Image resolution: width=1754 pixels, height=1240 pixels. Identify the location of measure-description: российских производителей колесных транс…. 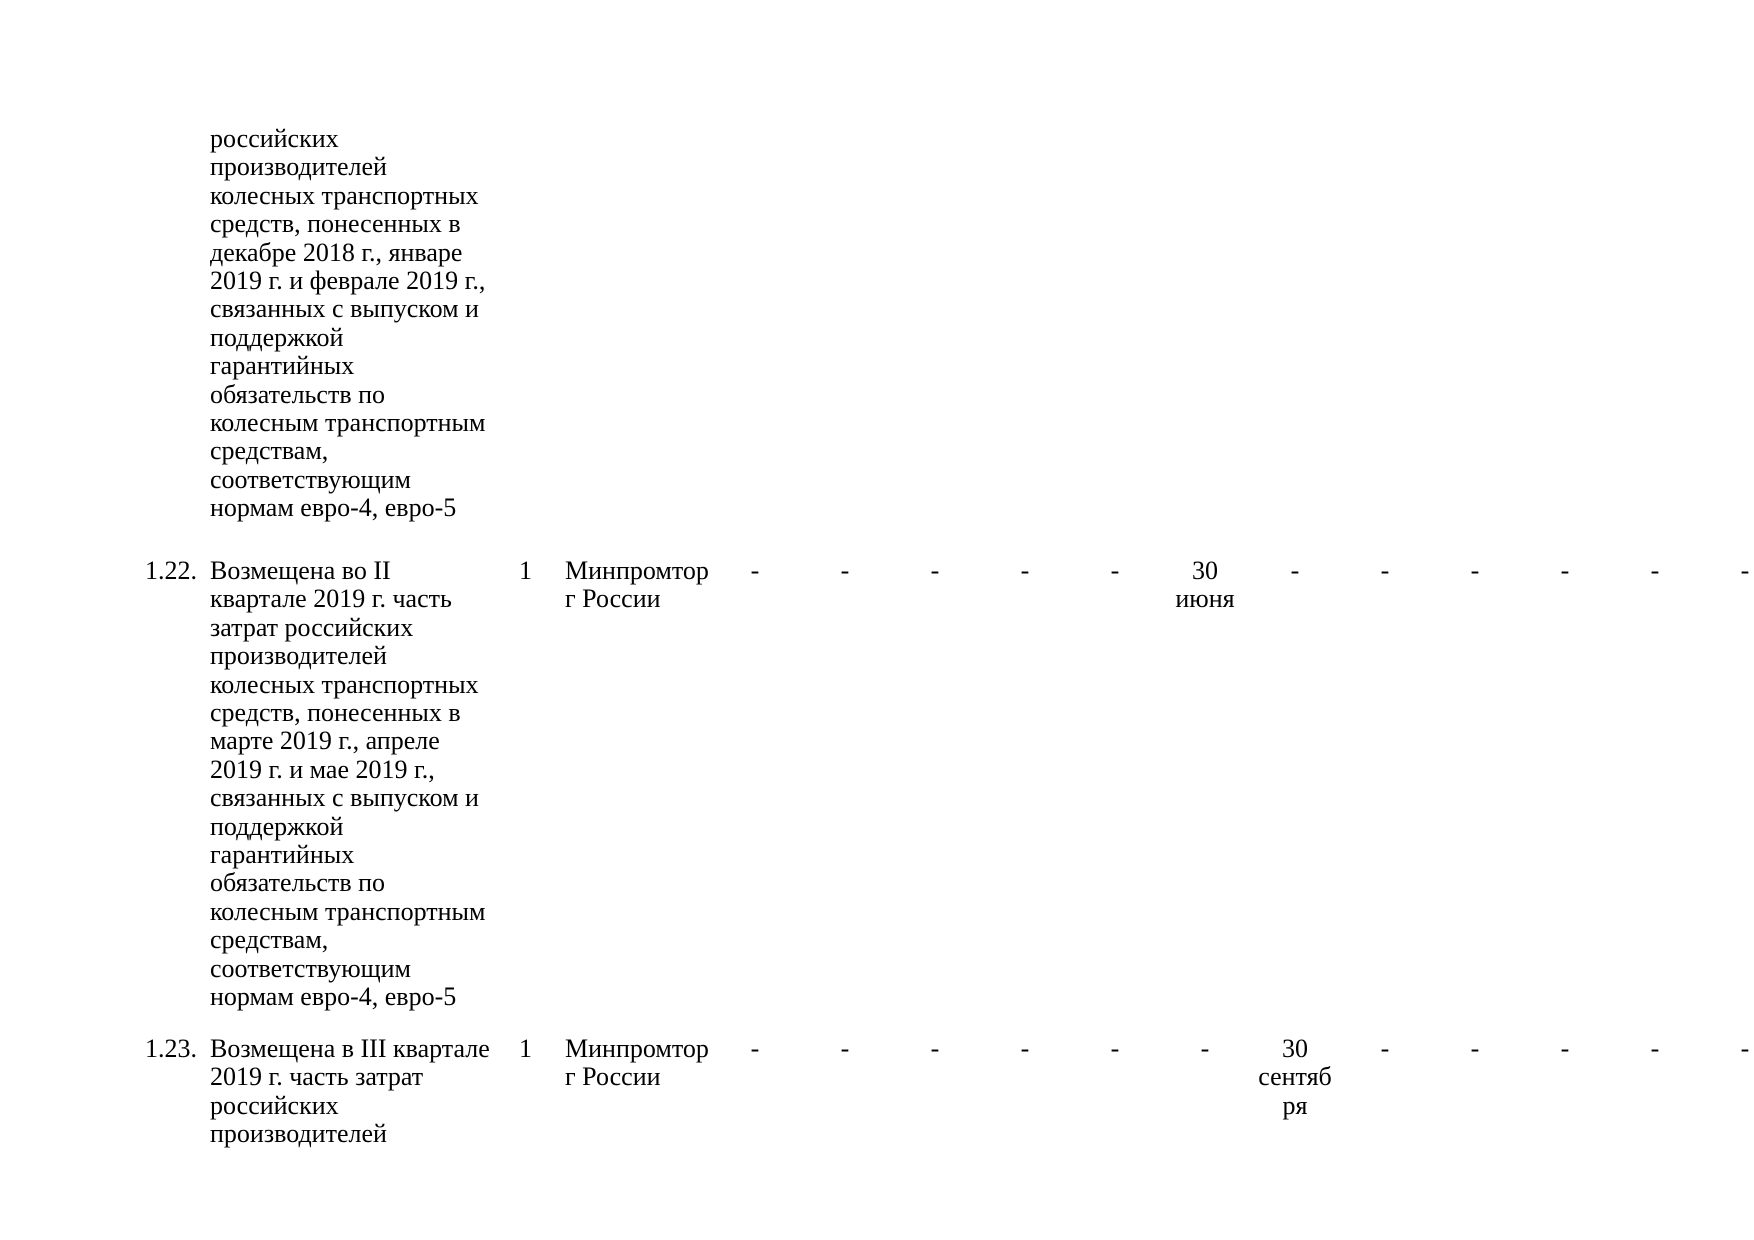
(348, 323).